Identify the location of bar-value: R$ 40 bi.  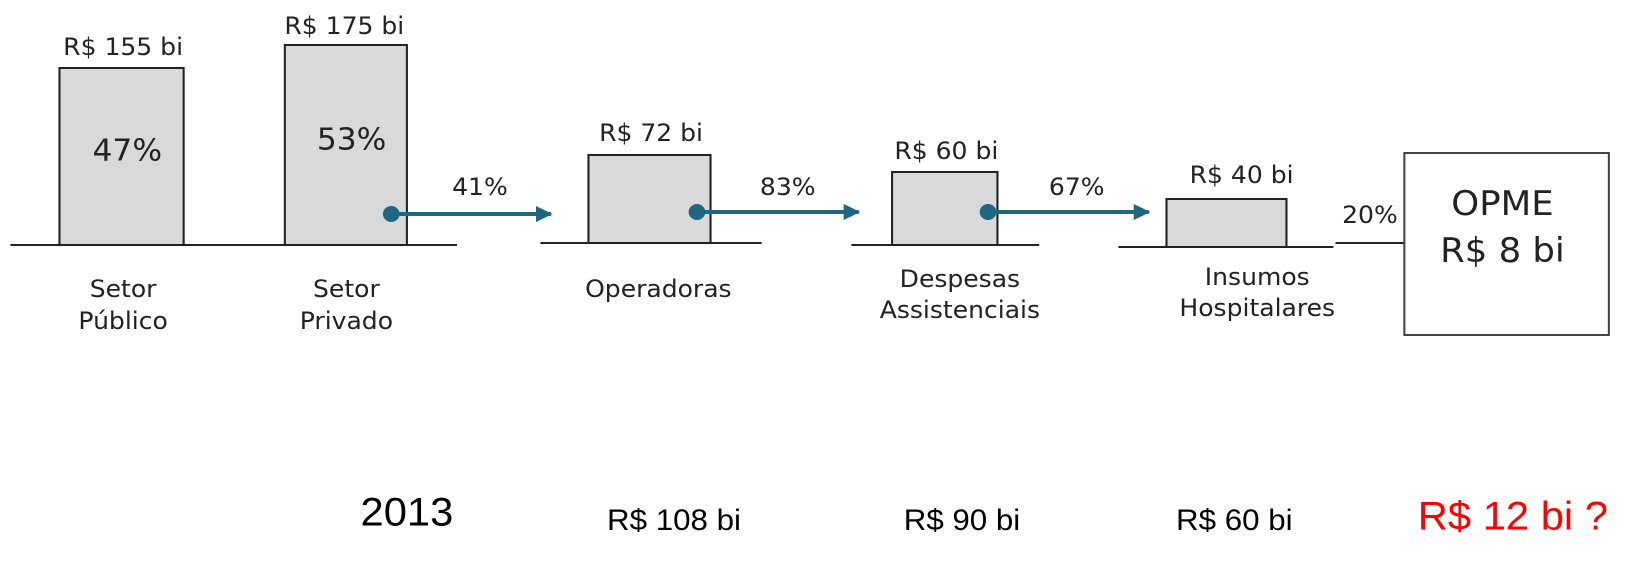
(1242, 174).